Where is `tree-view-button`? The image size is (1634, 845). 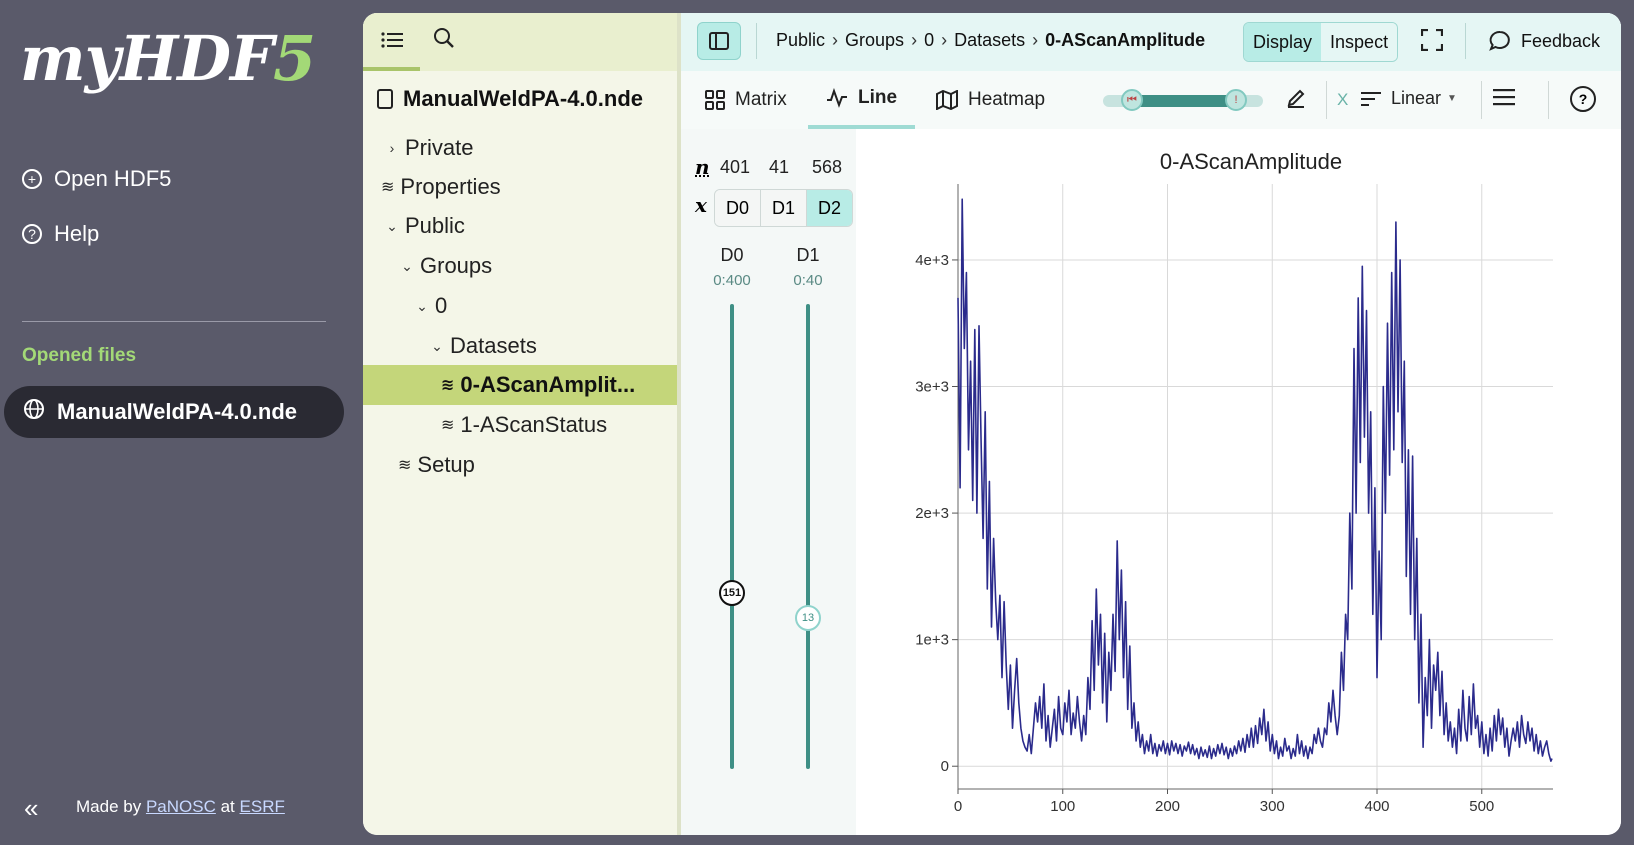
tree-view-button is located at coordinates (391, 42).